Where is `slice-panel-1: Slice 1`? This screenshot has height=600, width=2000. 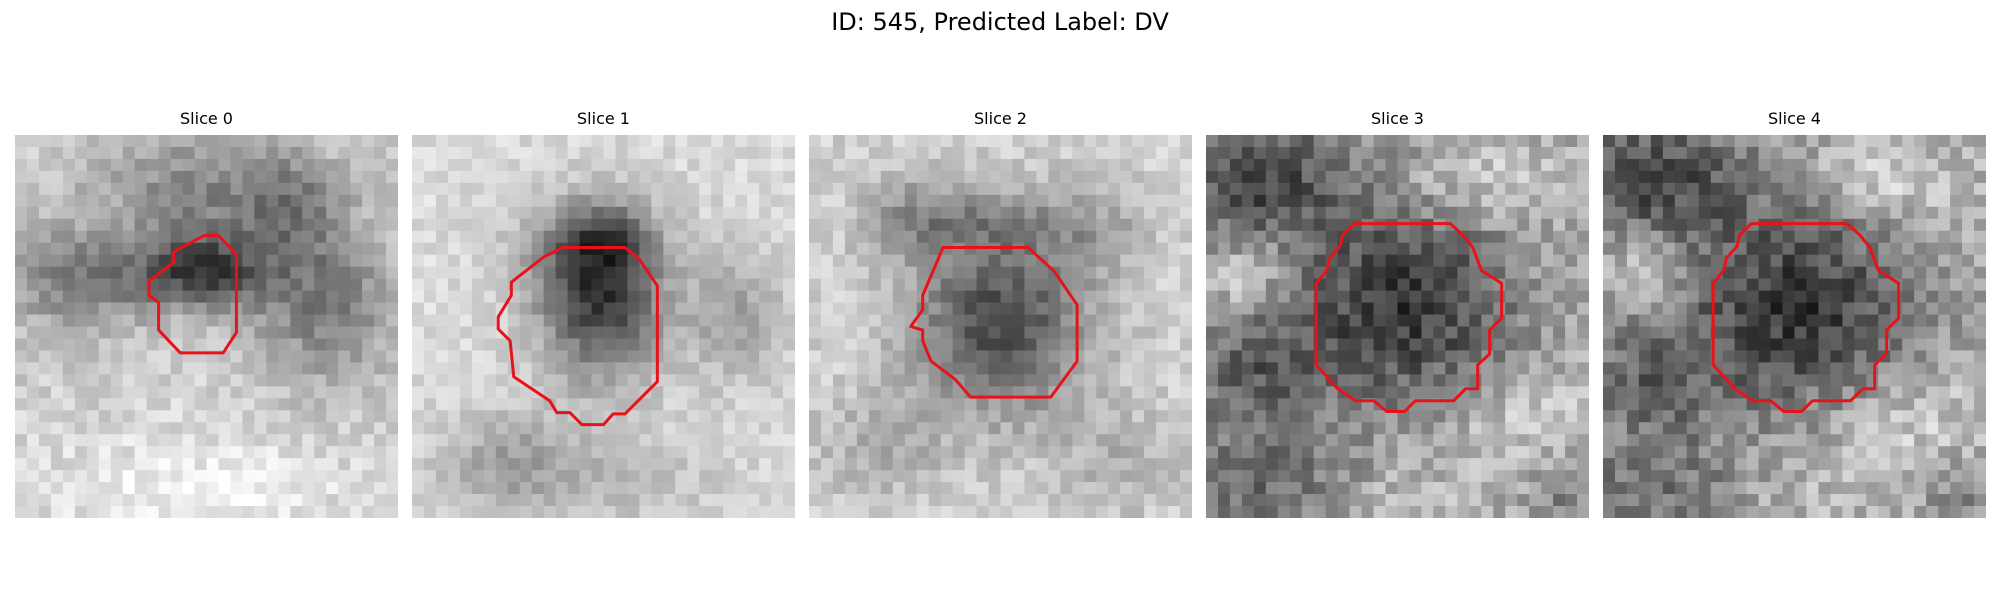
slice-panel-1: Slice 1 is located at coordinates (603, 313).